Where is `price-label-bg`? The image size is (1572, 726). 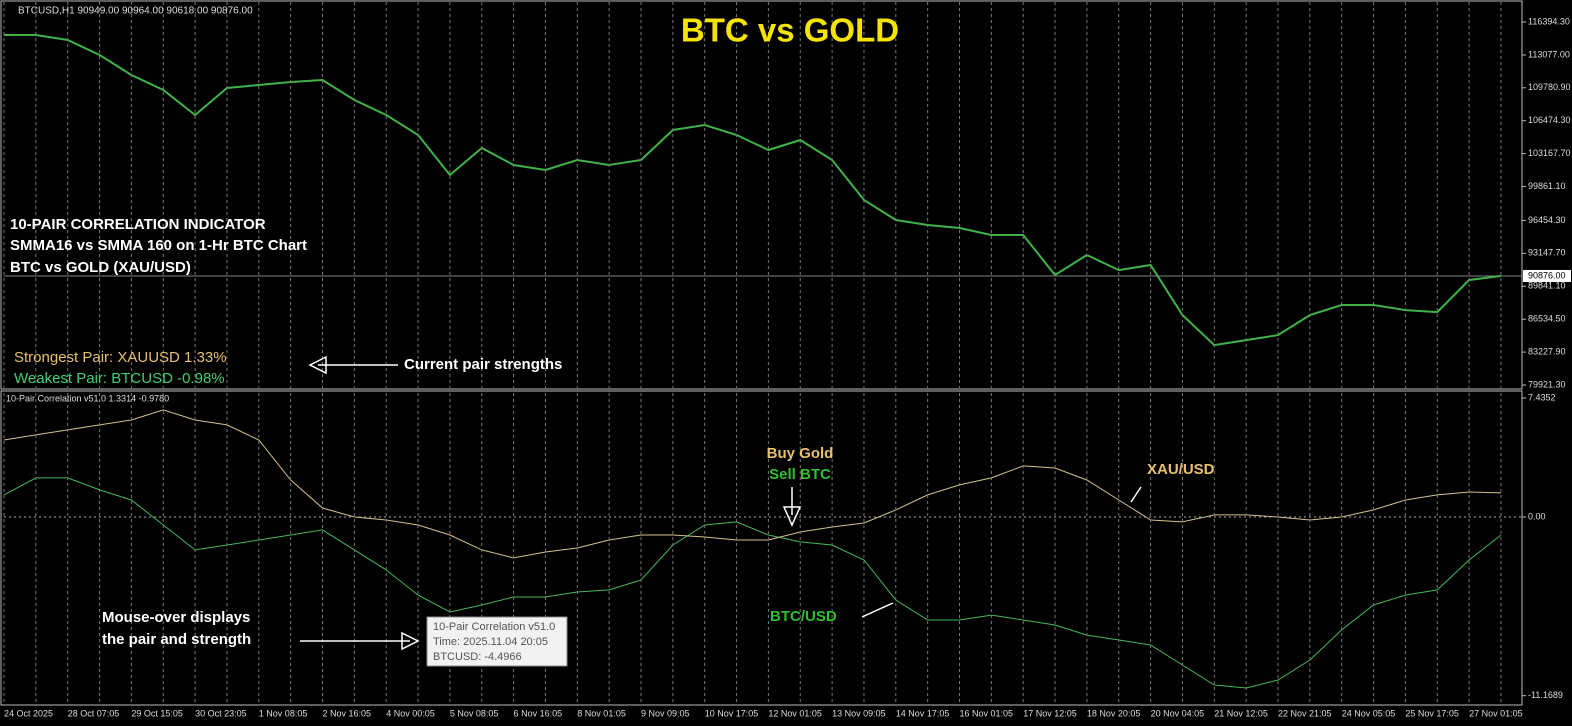
price-label-bg is located at coordinates (1547, 275).